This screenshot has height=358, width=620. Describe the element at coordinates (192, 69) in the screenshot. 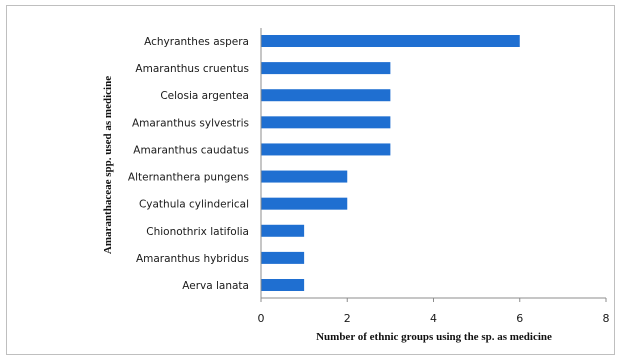

I see `category-label: Amaranthus cruentus` at that location.